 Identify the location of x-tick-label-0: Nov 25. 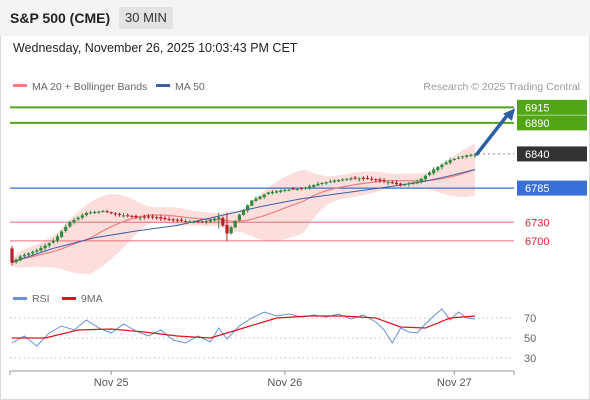
(111, 383).